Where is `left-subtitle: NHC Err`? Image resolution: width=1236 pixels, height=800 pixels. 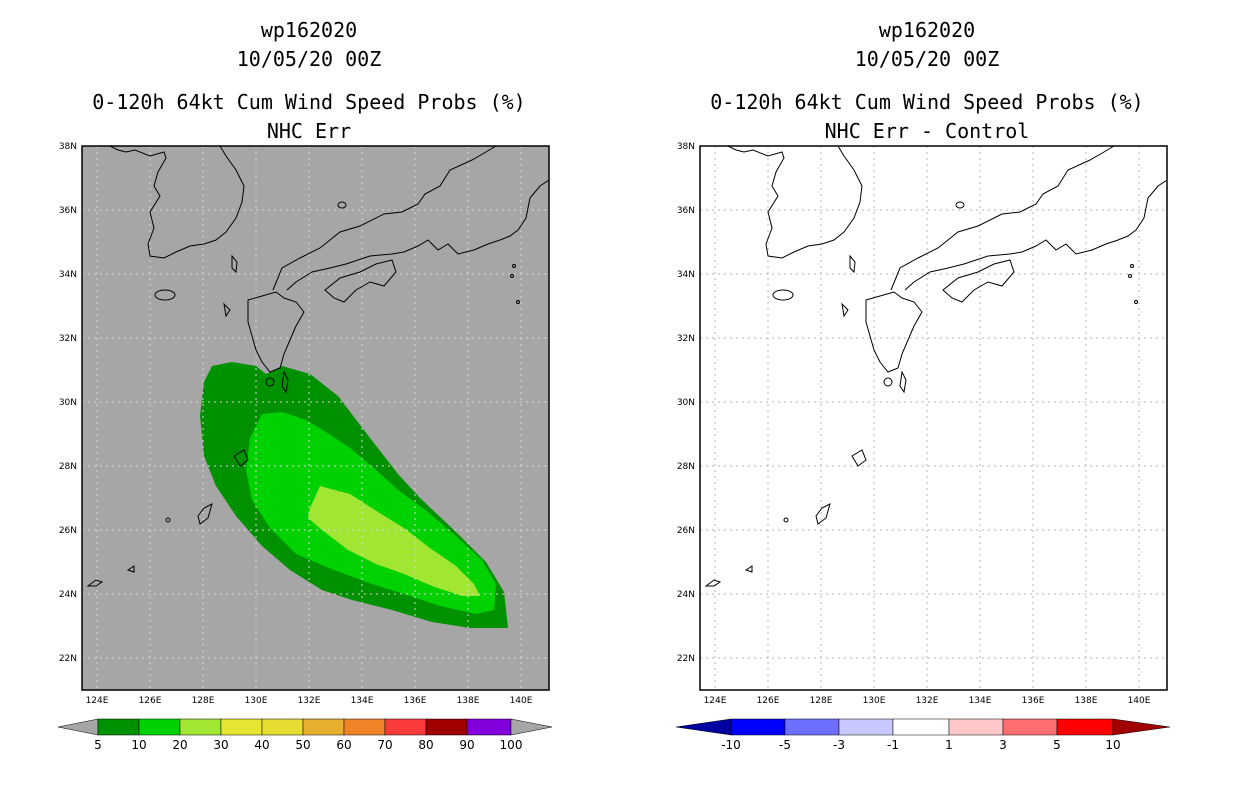
left-subtitle: NHC Err is located at coordinates (309, 131).